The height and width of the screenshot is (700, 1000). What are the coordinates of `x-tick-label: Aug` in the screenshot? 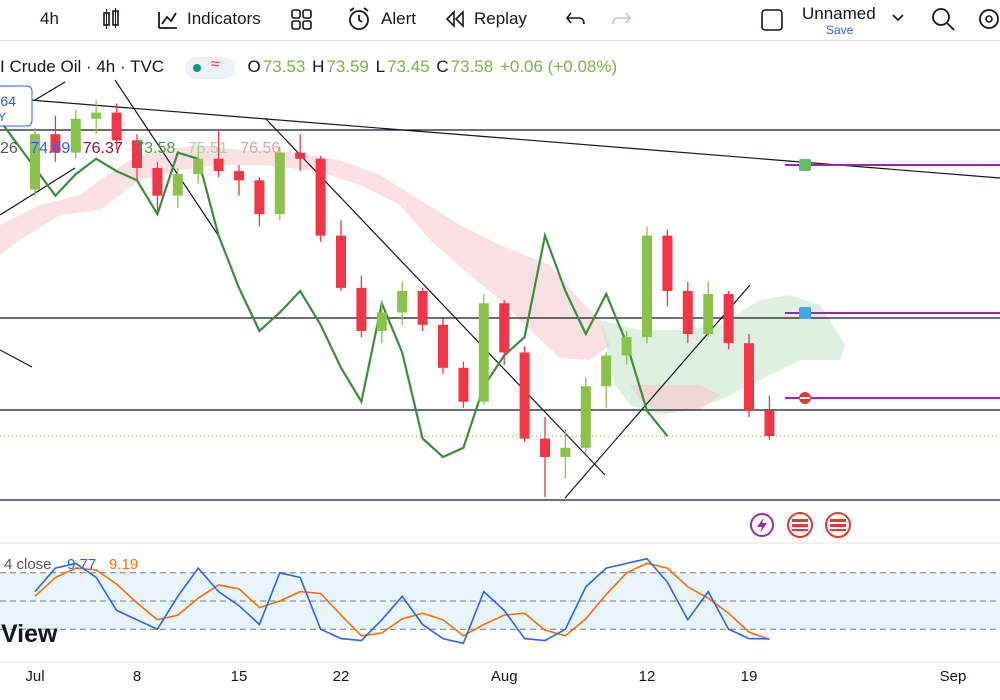 It's located at (504, 676).